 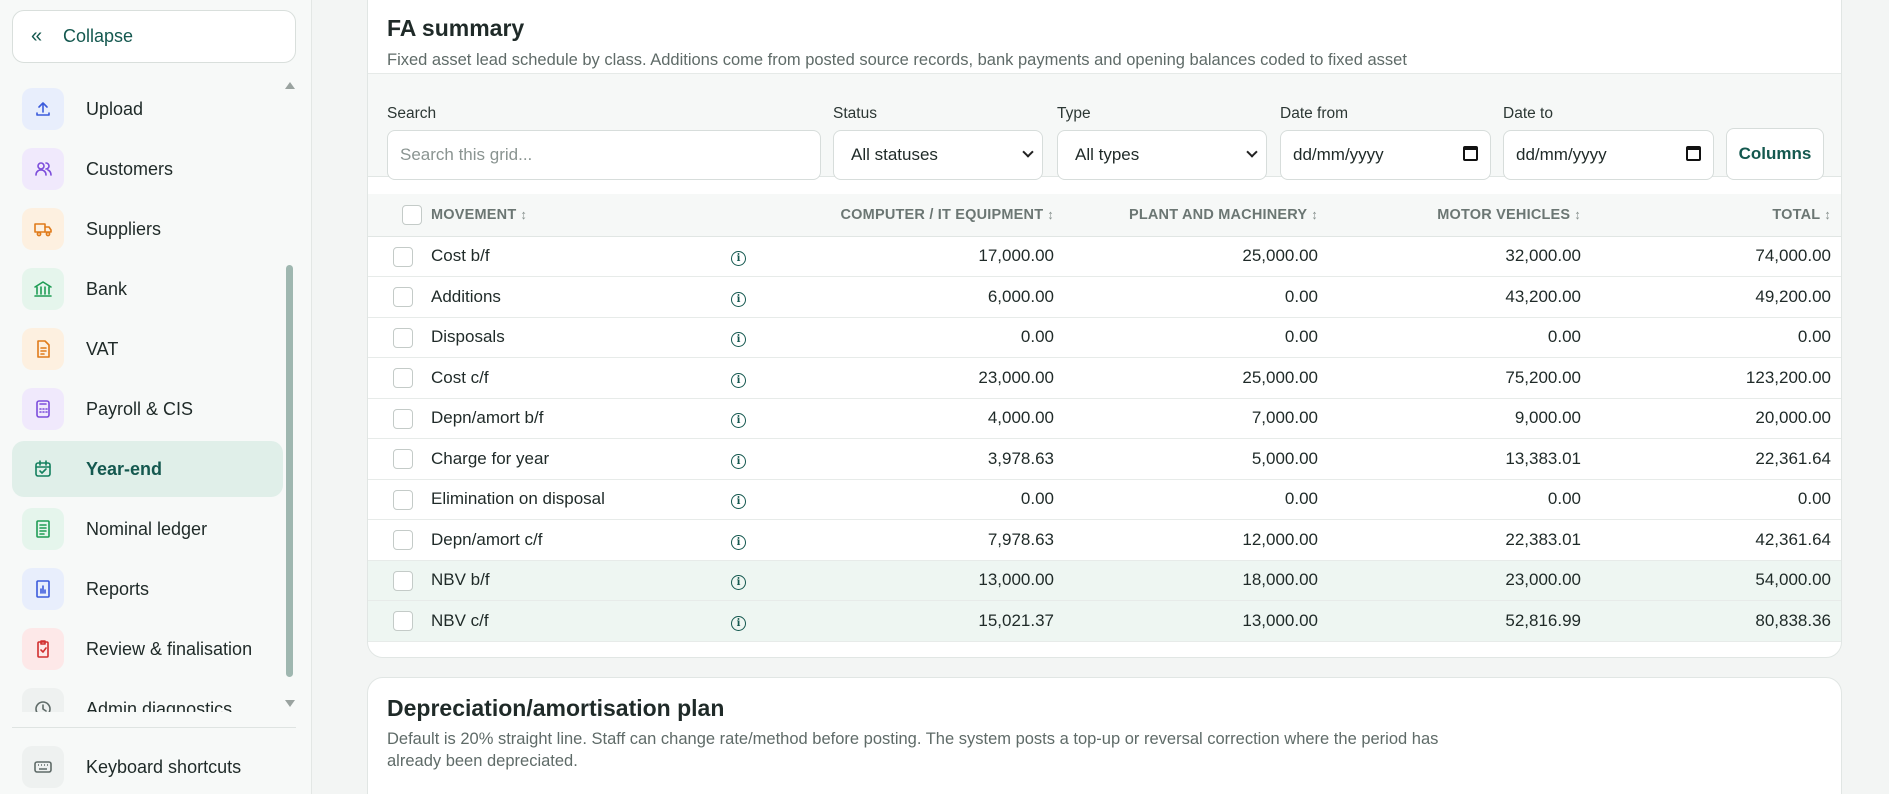 I want to click on calendar-check-icon, so click(x=43, y=469).